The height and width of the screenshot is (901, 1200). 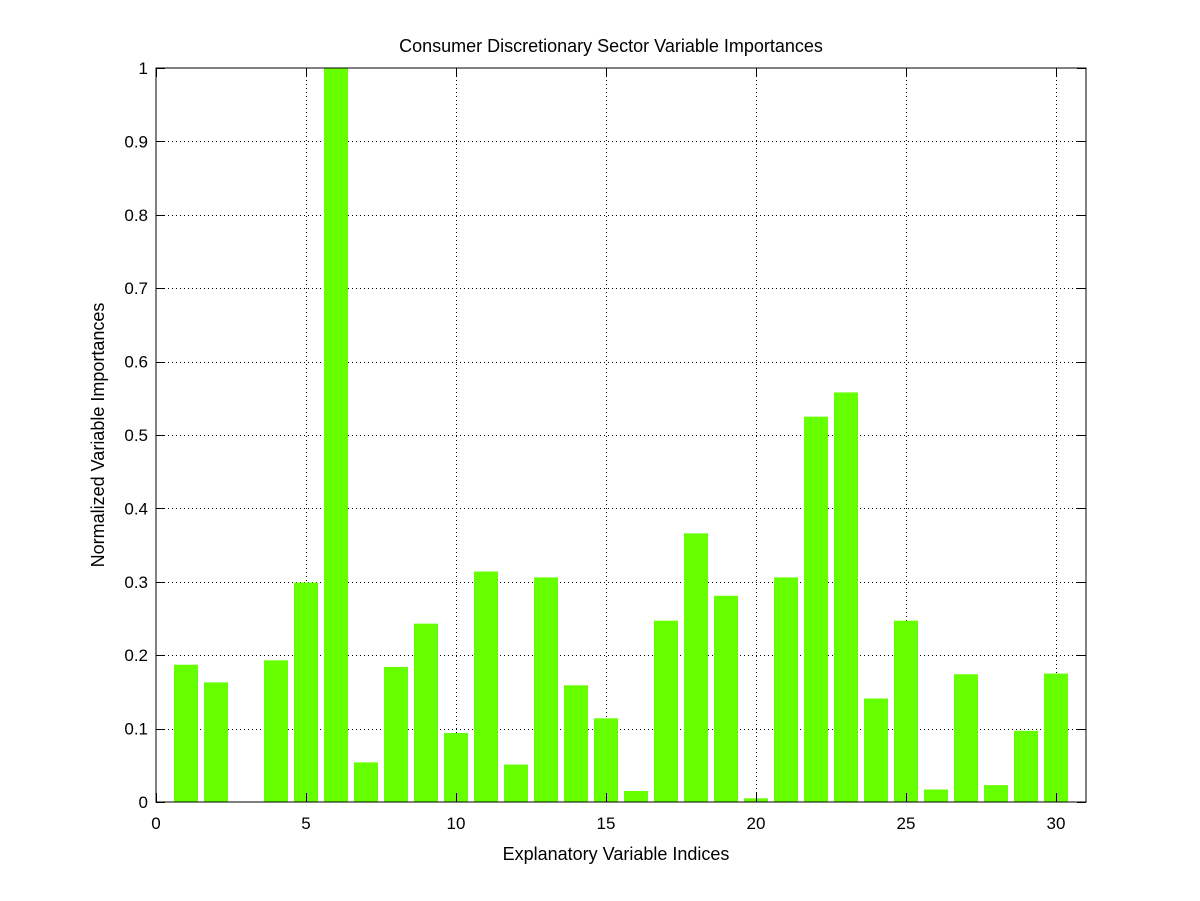 I want to click on y-tick-labels: 0 0.1 0.2 0.3 0.4 0.5 0.6 0.7 0.8 0.9 1, so click(x=136, y=435).